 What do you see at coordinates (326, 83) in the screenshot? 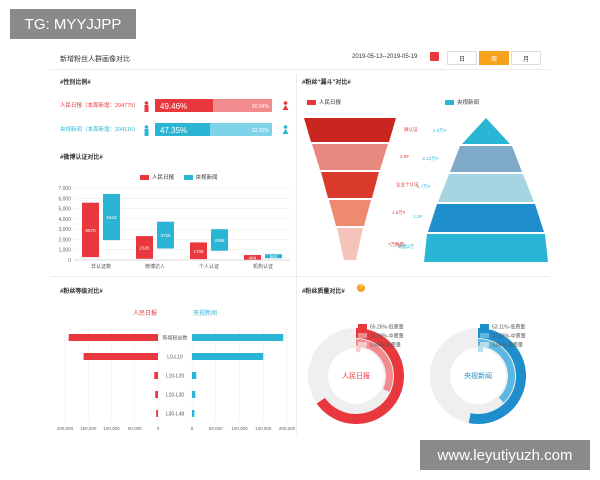
I see `funnel-title: #粉丝“漏斗”对比#` at bounding box center [326, 83].